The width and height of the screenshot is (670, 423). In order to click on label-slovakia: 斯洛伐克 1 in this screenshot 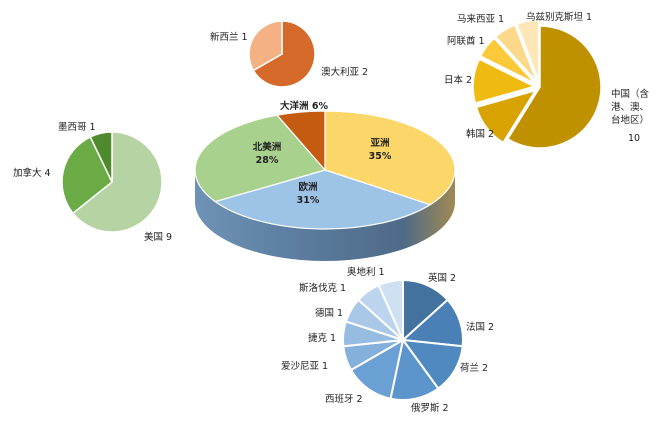, I will do `click(322, 288)`.